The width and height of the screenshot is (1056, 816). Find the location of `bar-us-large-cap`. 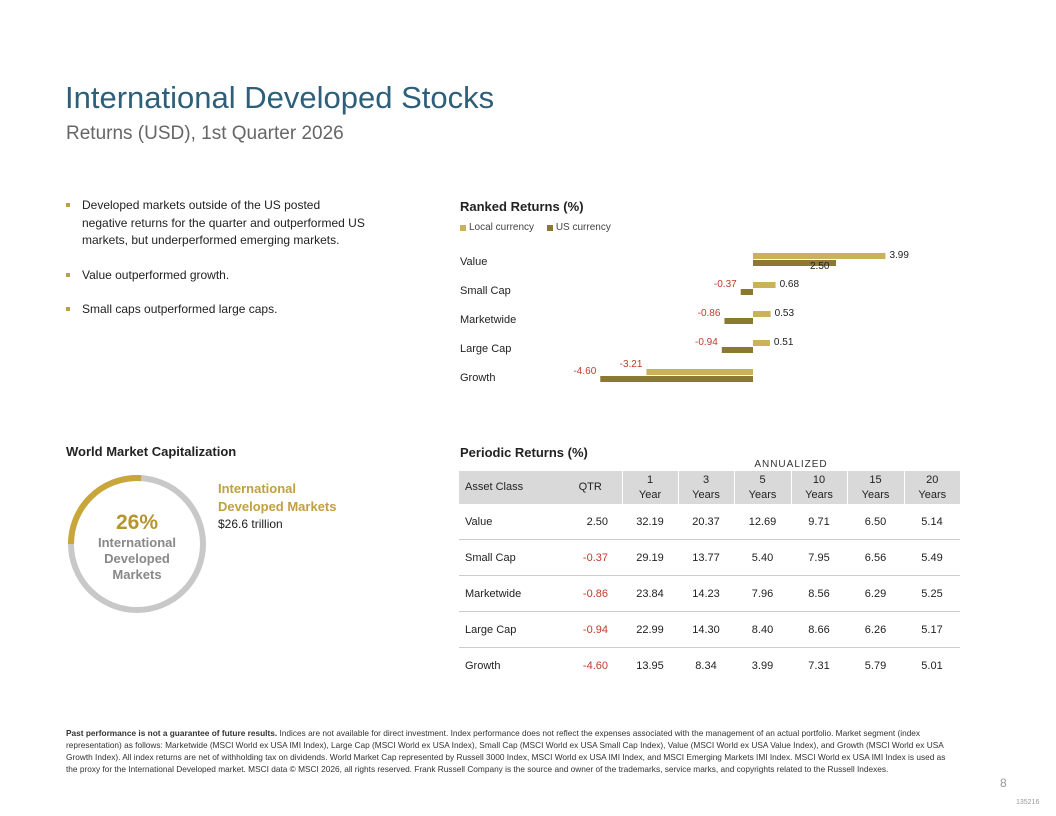

bar-us-large-cap is located at coordinates (737, 350).